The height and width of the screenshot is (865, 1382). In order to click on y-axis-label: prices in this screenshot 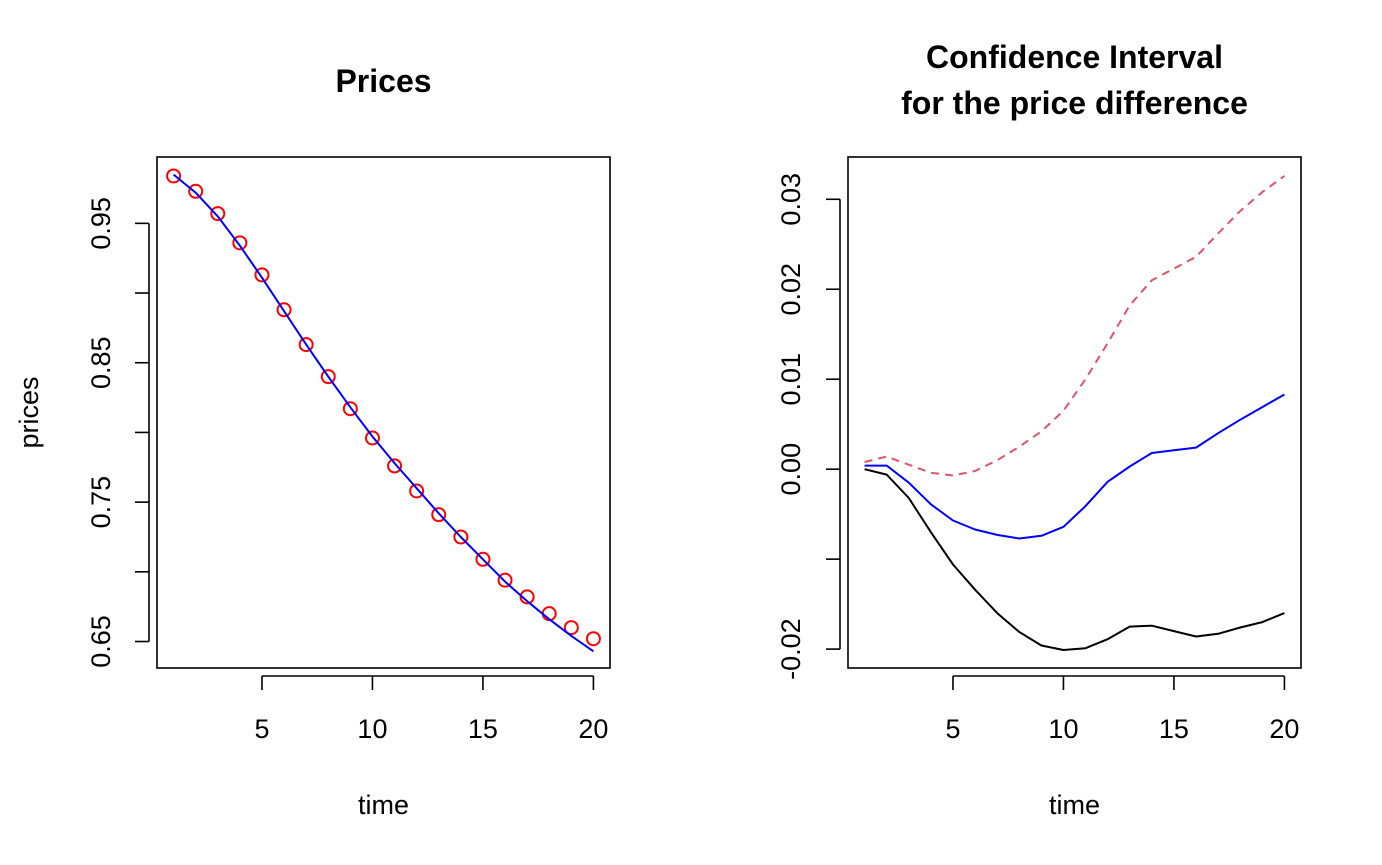, I will do `click(29, 412)`.